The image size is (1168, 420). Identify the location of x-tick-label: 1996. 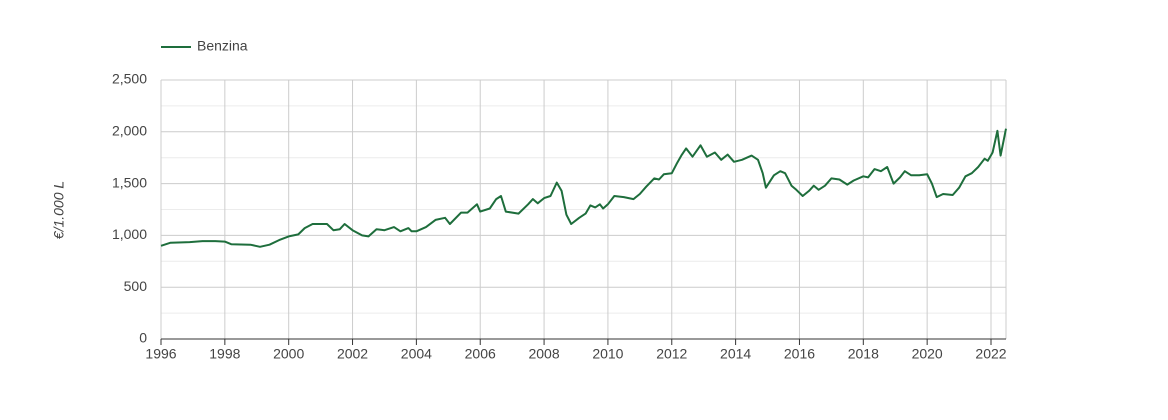
(160, 354).